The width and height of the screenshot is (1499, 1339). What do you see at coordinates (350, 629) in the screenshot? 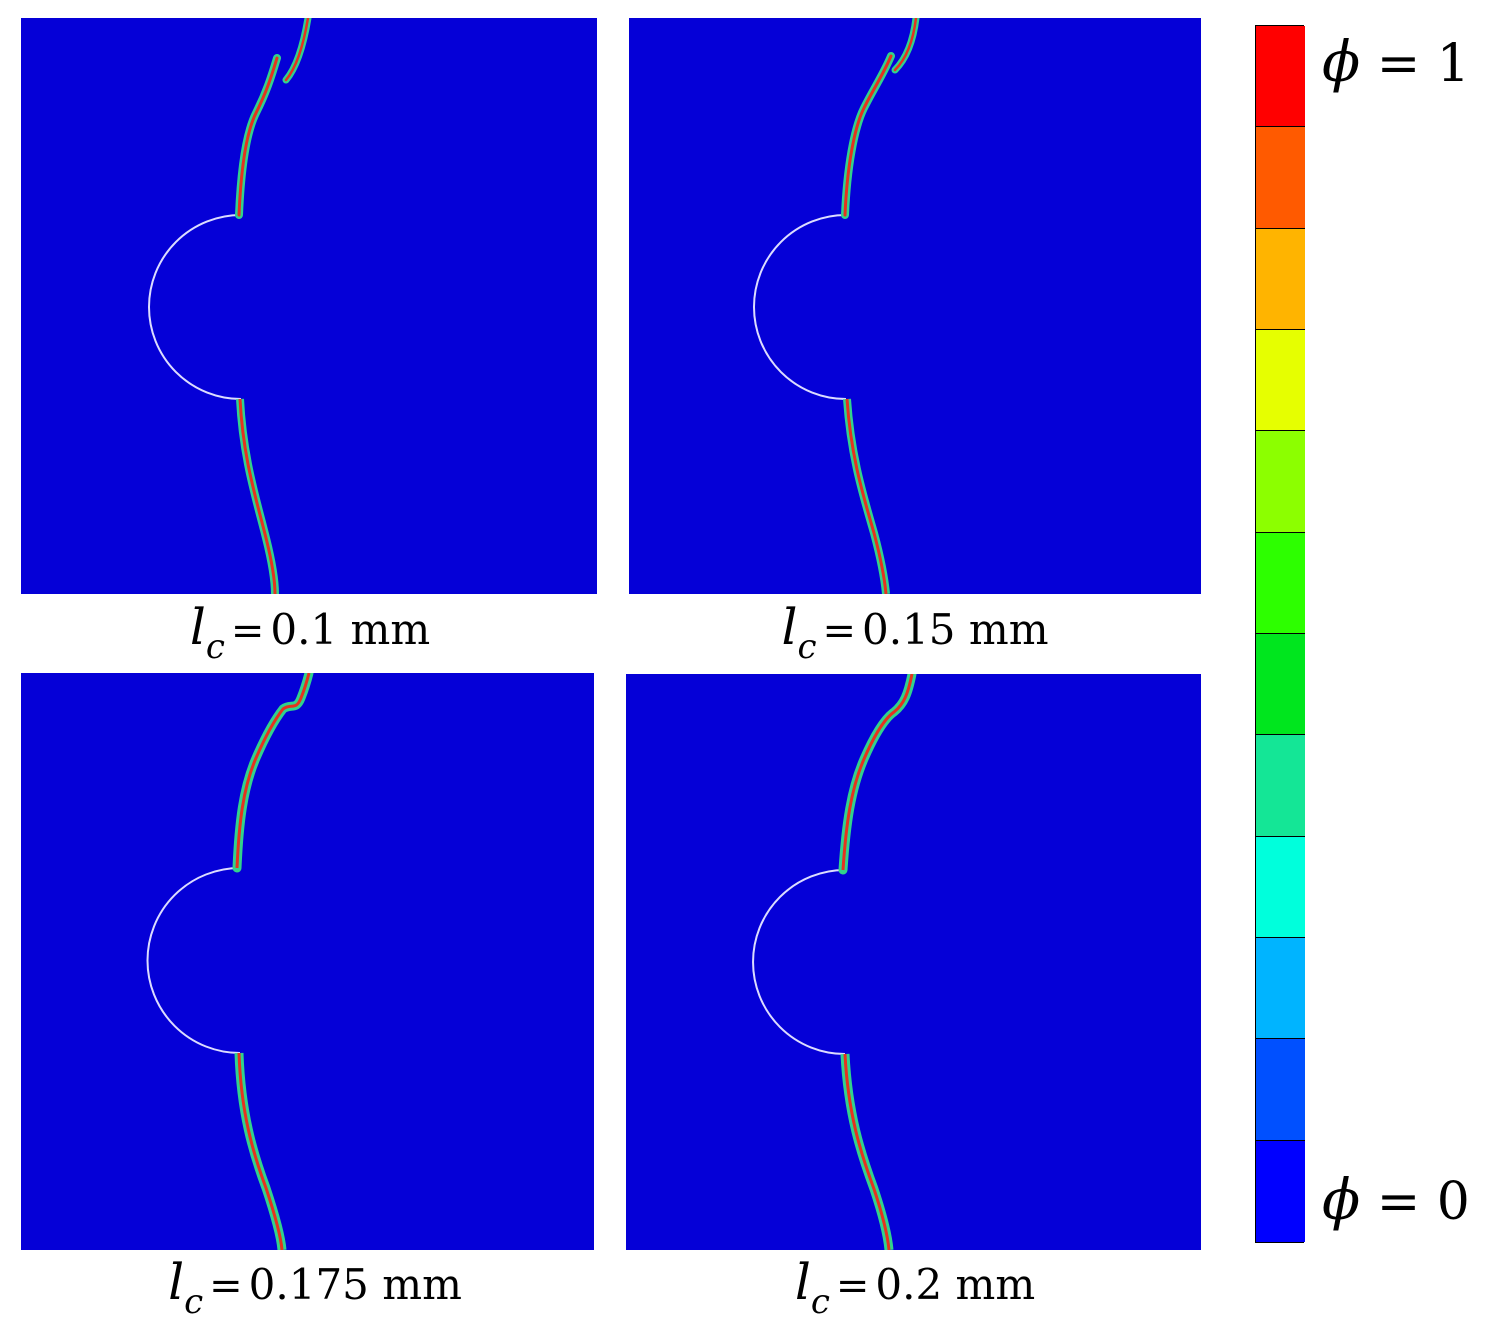
I see `caption-value: 0.1 mm` at bounding box center [350, 629].